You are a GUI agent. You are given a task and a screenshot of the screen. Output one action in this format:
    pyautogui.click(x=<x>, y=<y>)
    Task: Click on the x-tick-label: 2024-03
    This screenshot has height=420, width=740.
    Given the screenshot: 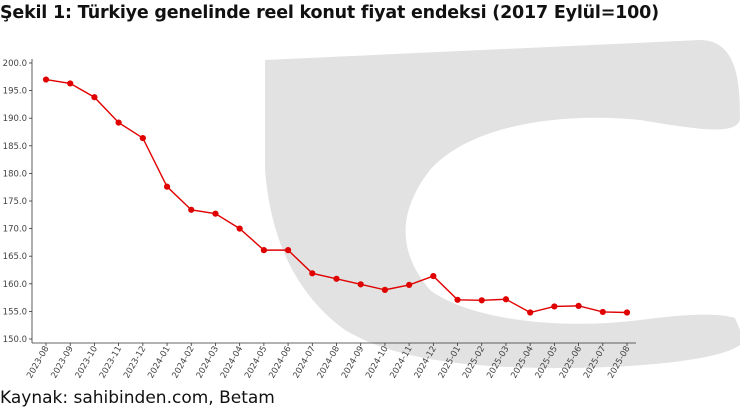 What is the action you would take?
    pyautogui.click(x=208, y=363)
    